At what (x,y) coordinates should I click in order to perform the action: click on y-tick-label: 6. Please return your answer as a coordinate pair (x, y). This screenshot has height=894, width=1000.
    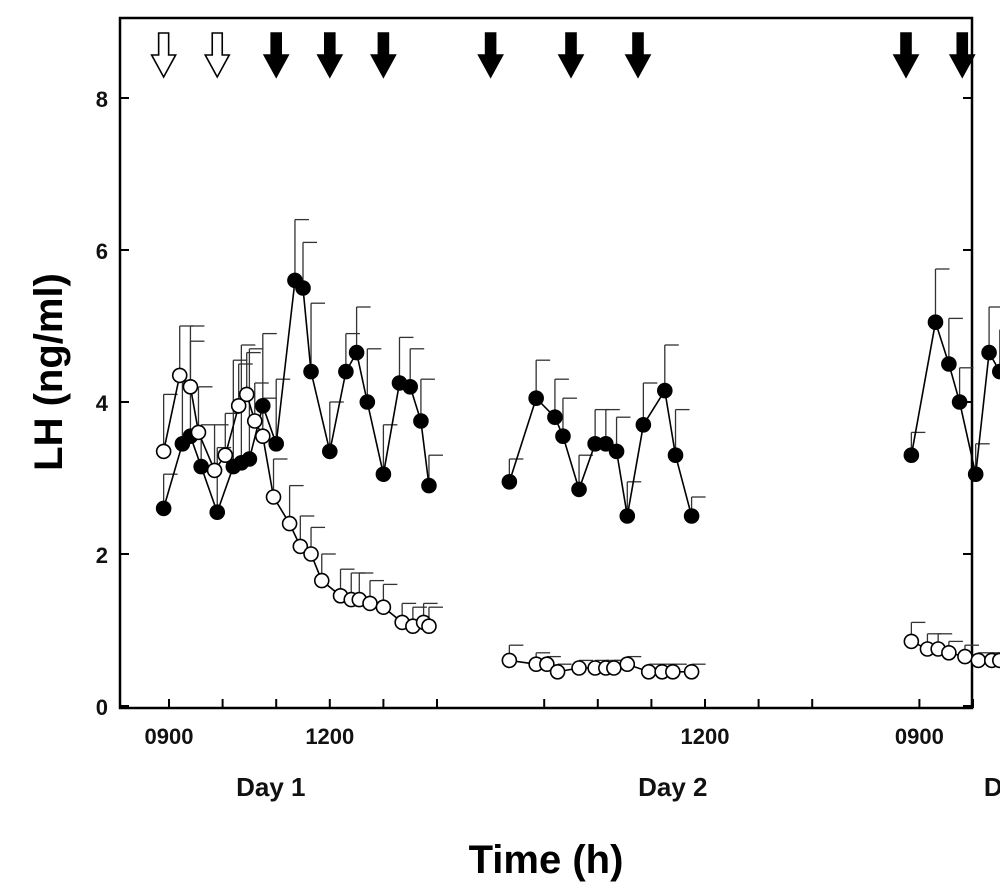
    Looking at the image, I should click on (102, 251).